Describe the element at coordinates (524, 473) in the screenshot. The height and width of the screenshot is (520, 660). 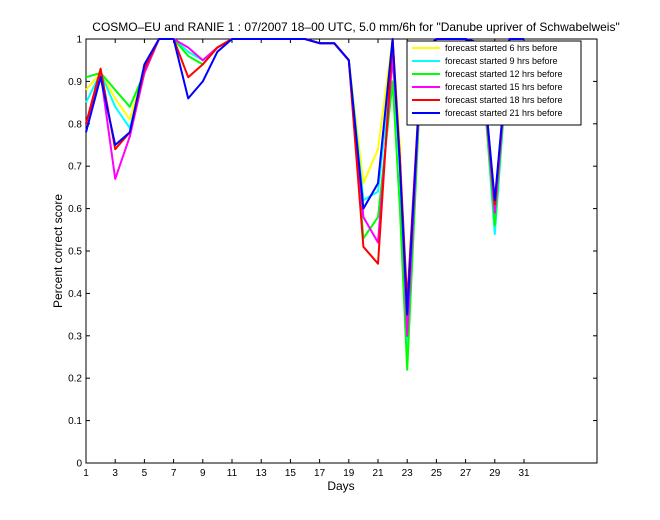
I see `x-tick-label: 31` at that location.